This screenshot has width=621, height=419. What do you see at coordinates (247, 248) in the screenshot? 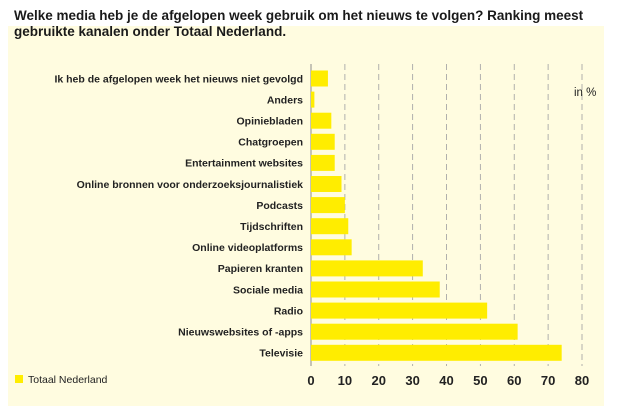
I see `category-label: Online videoplatforms` at bounding box center [247, 248].